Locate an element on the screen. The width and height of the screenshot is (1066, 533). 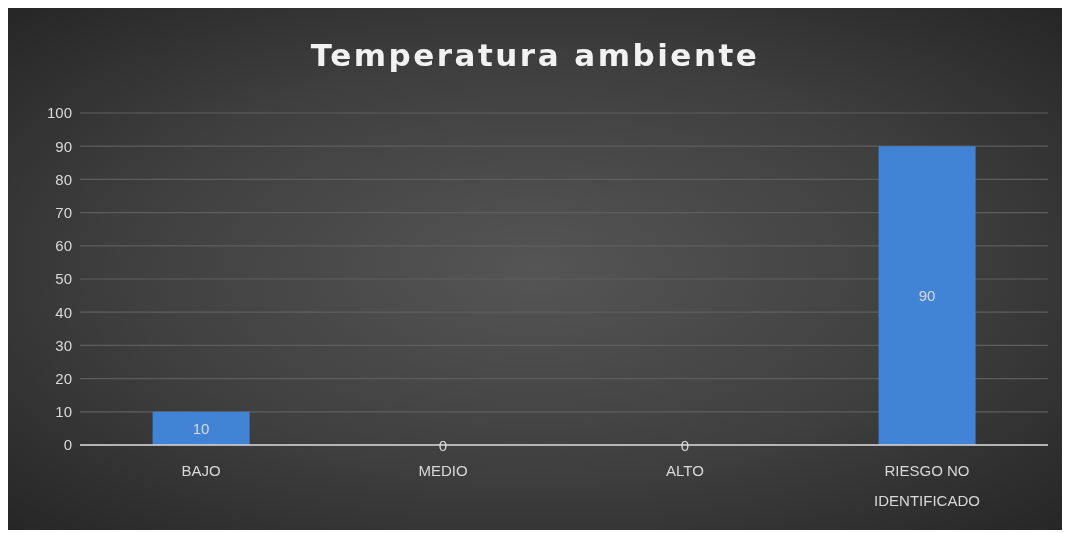
data-label: 10 is located at coordinates (201, 428).